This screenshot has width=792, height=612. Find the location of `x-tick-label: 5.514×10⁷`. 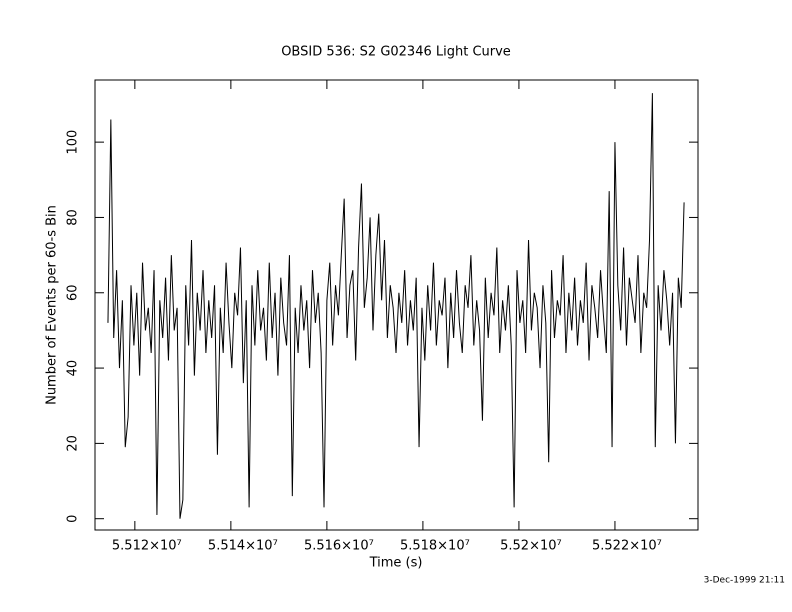

x-tick-label: 5.514×10⁷ is located at coordinates (243, 546).